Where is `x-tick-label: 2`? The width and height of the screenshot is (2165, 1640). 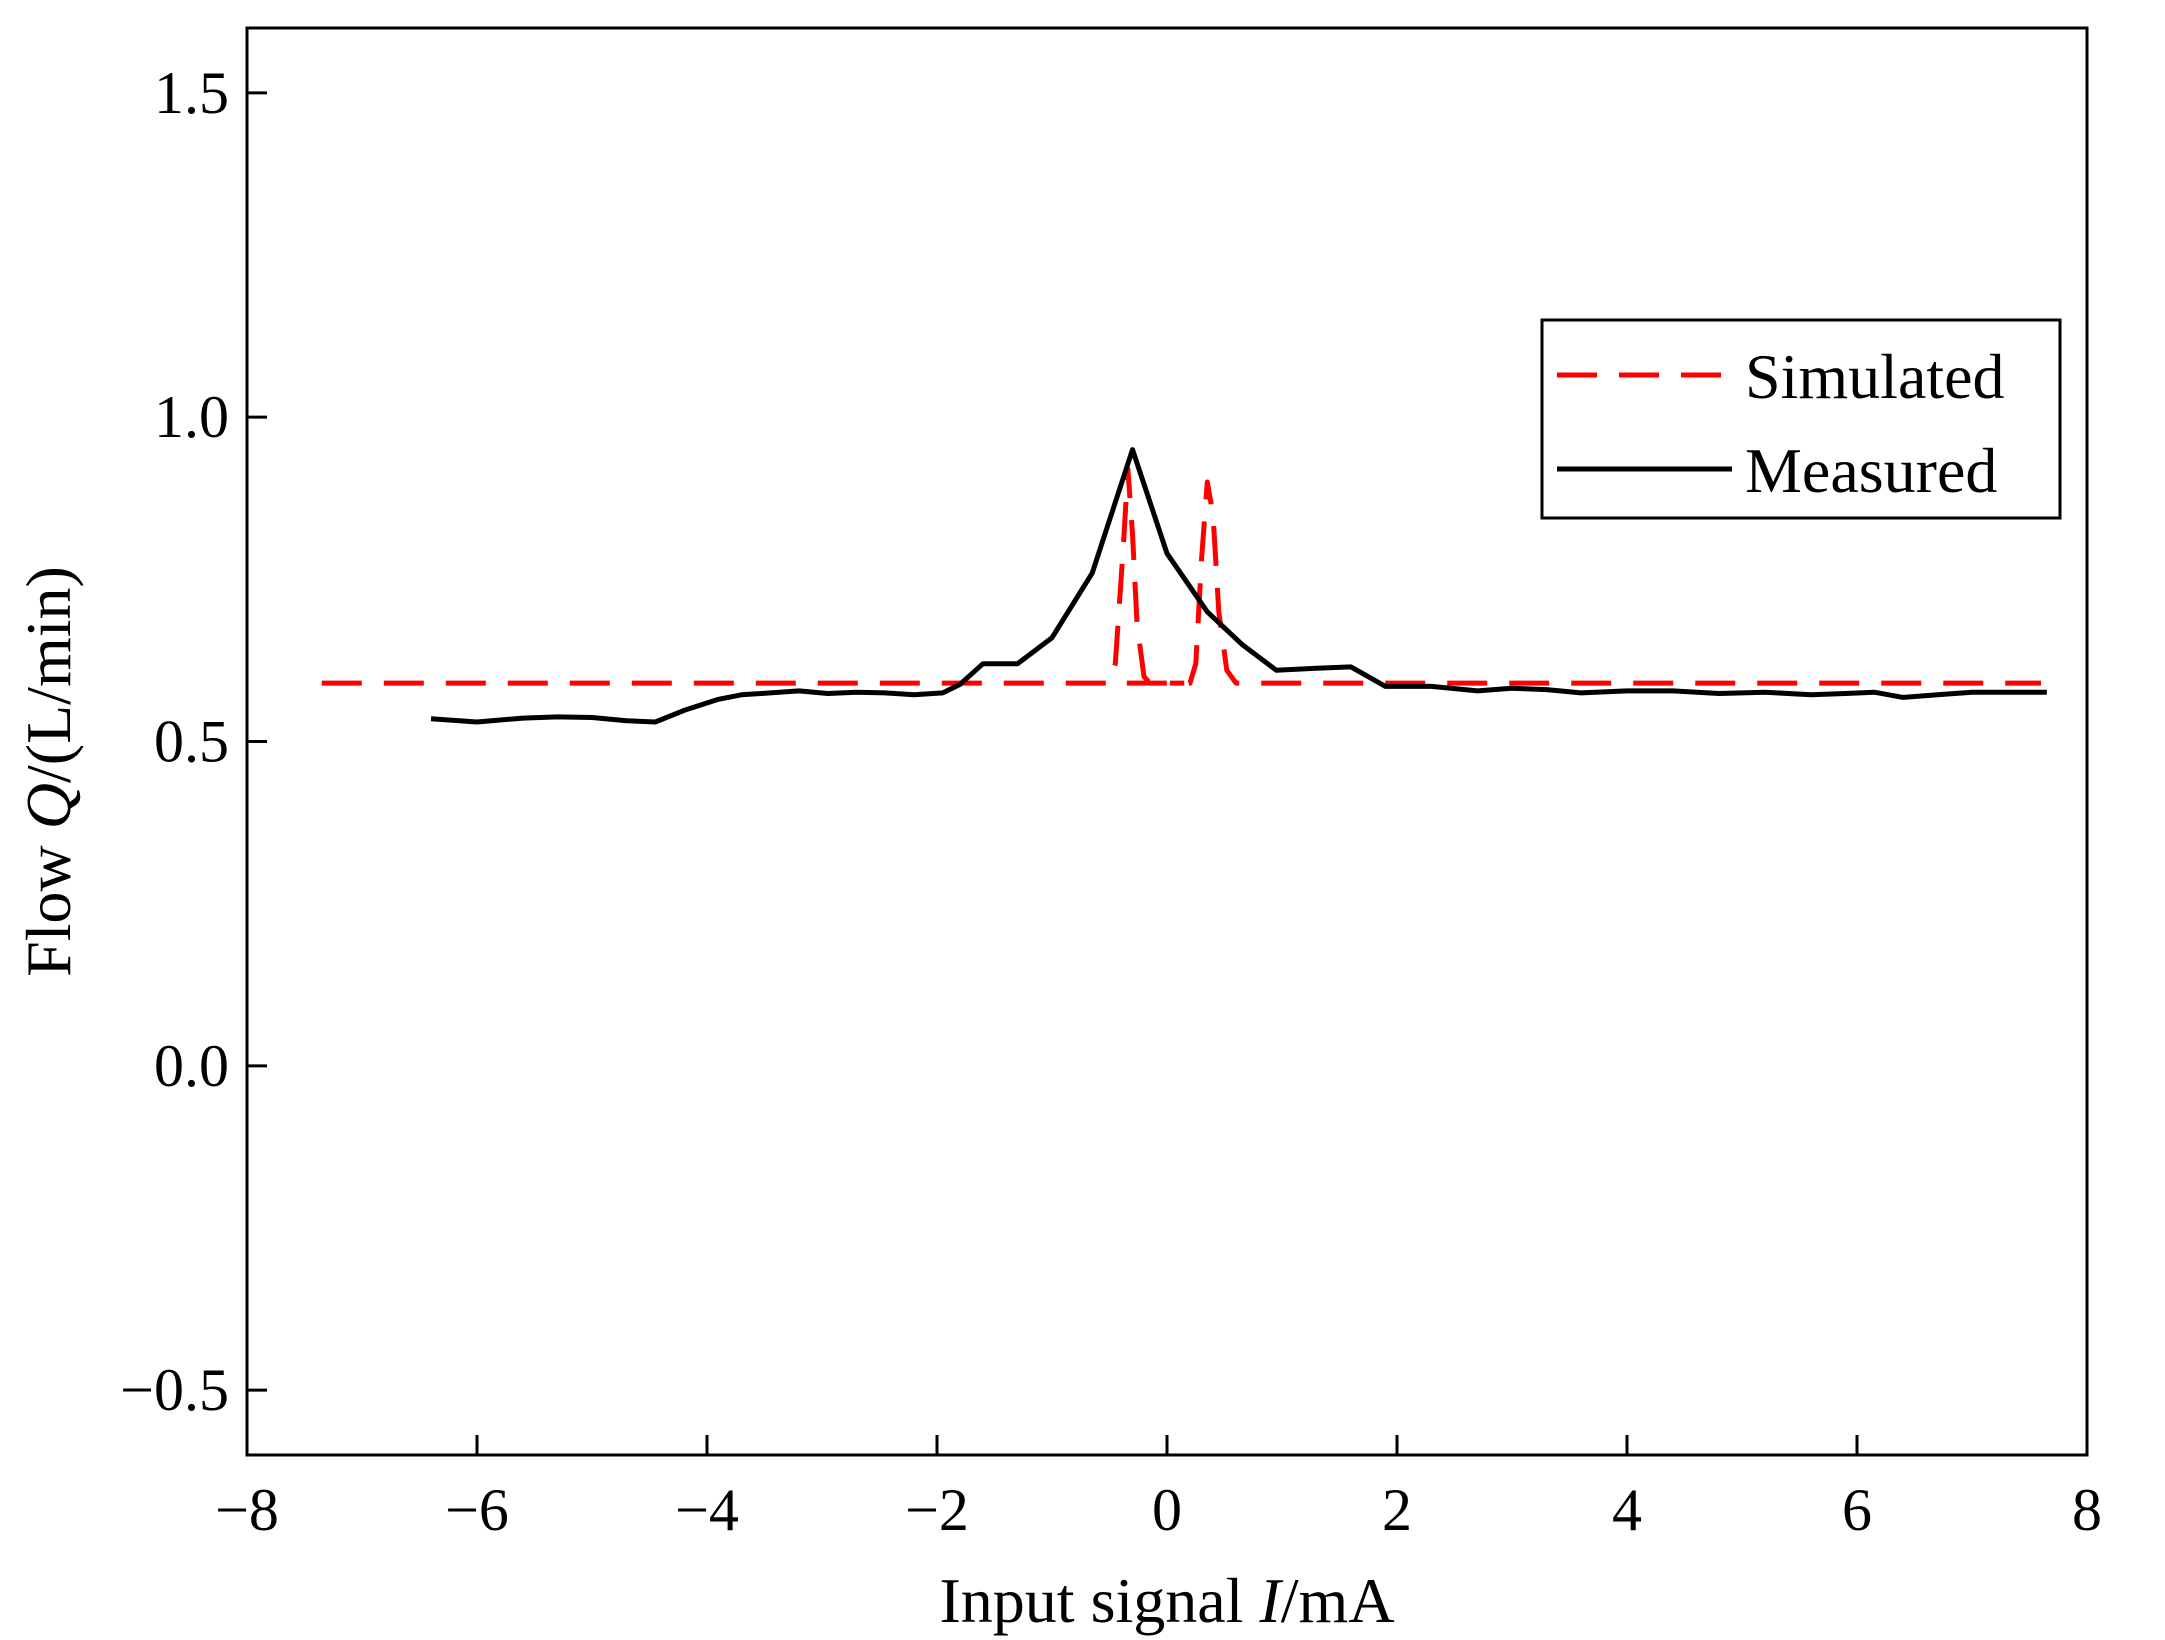 x-tick-label: 2 is located at coordinates (1397, 1510).